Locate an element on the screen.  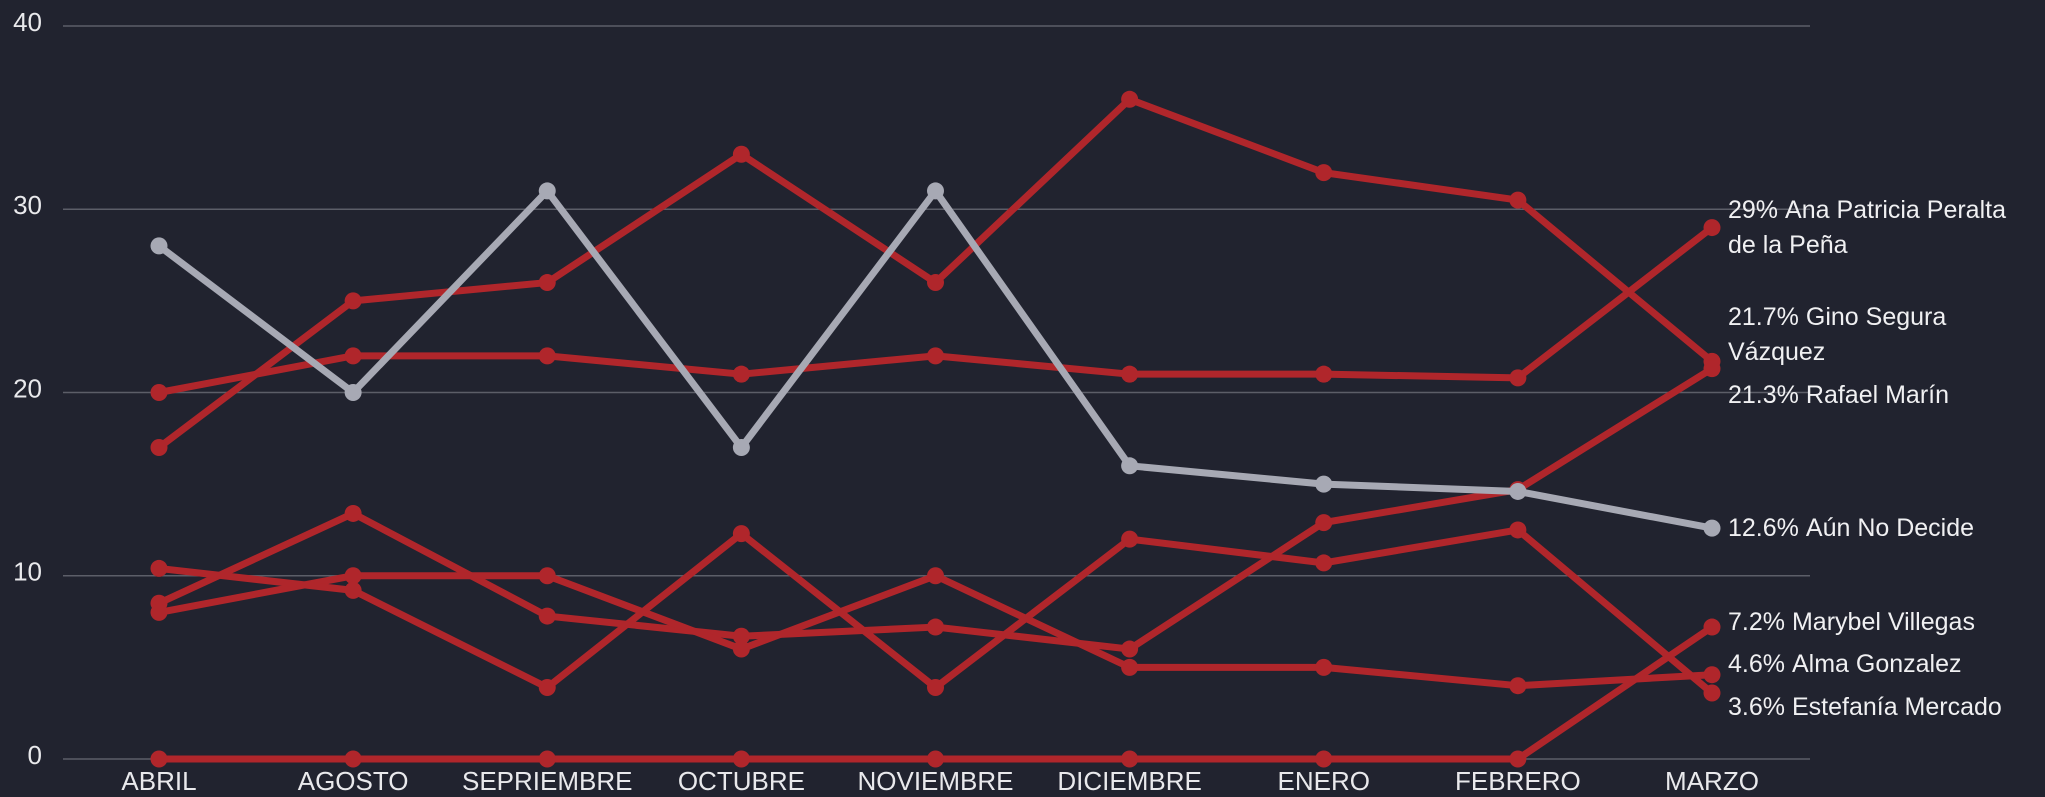
end-value-label: 12.6% is located at coordinates (1763, 527).